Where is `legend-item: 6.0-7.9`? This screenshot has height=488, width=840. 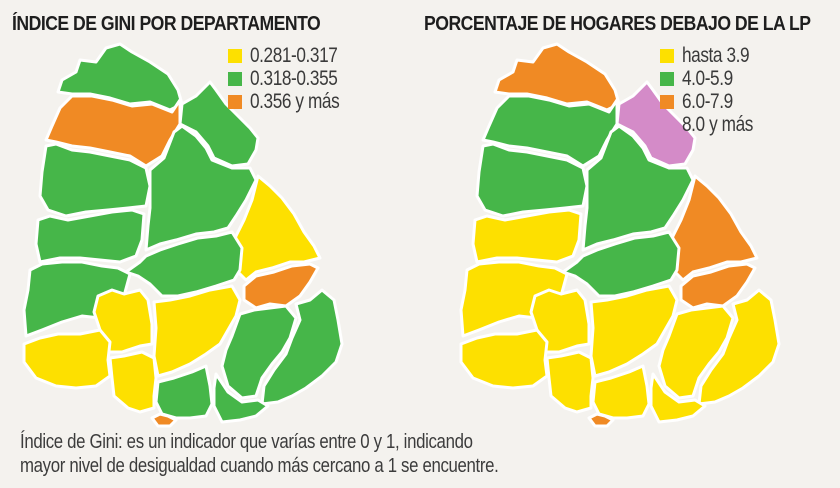 legend-item: 6.0-7.9 is located at coordinates (714, 101).